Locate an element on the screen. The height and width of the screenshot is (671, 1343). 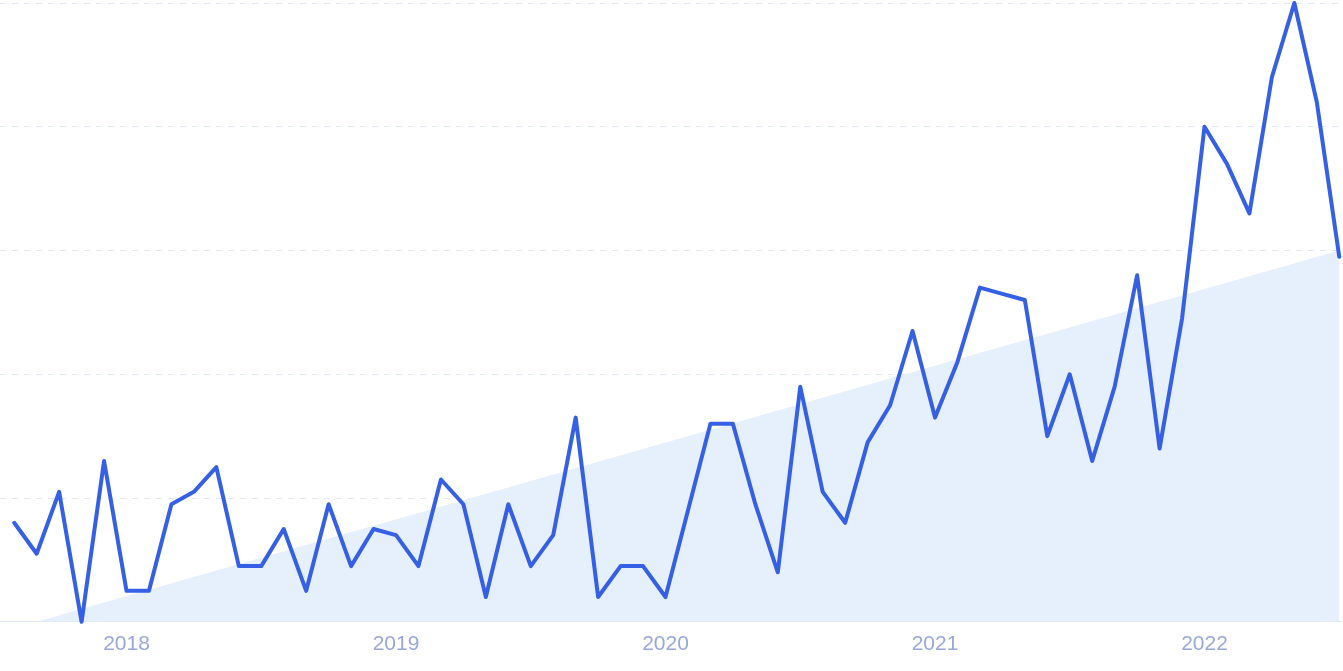
x-tick-label: 2021 is located at coordinates (935, 643).